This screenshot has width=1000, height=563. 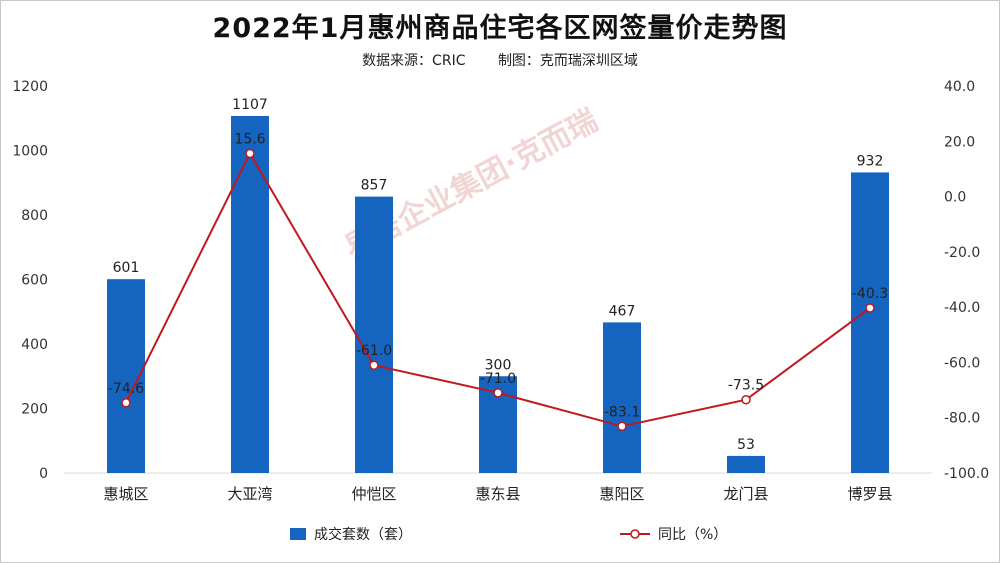 I want to click on x-axis-tick-label: 仲恺区, so click(x=373, y=494).